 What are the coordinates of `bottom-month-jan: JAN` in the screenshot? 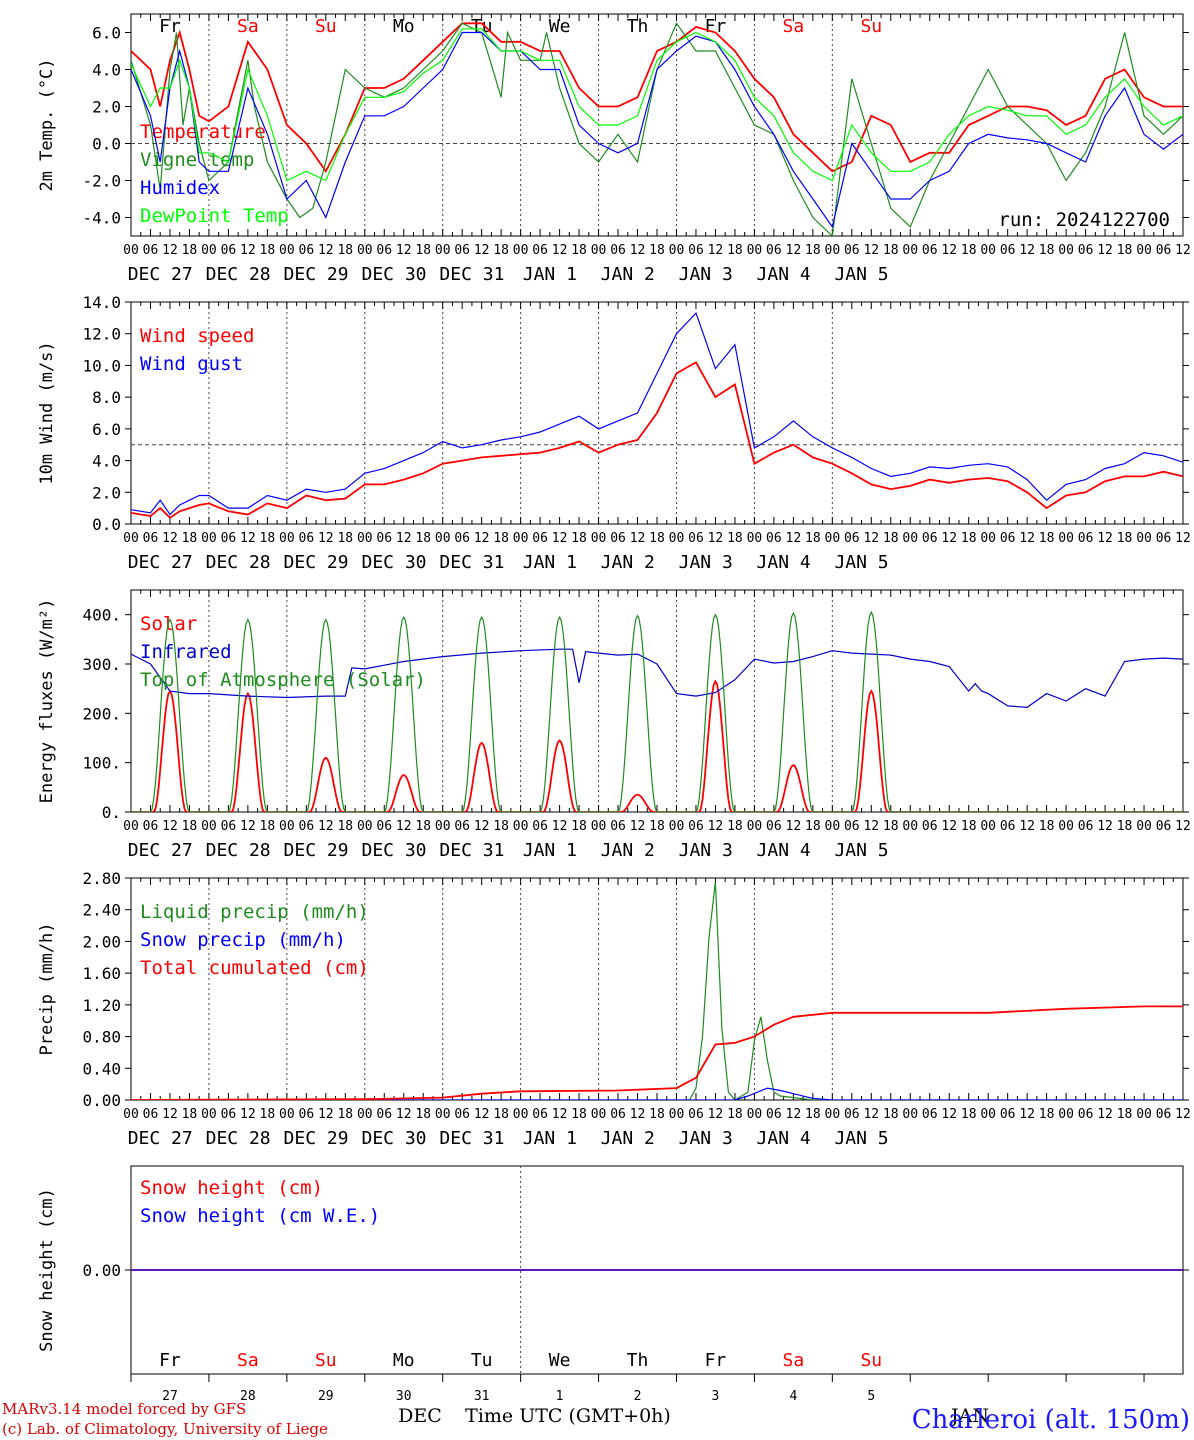 It's located at (969, 1416).